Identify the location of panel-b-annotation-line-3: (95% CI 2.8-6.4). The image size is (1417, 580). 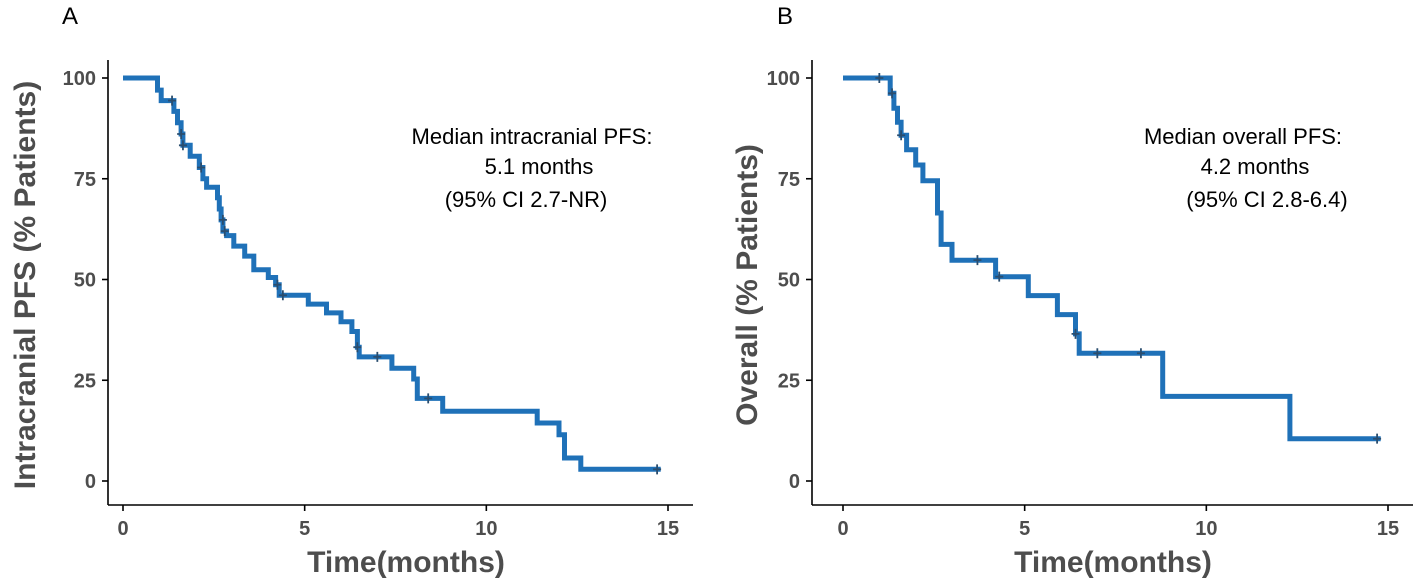
(1266, 199).